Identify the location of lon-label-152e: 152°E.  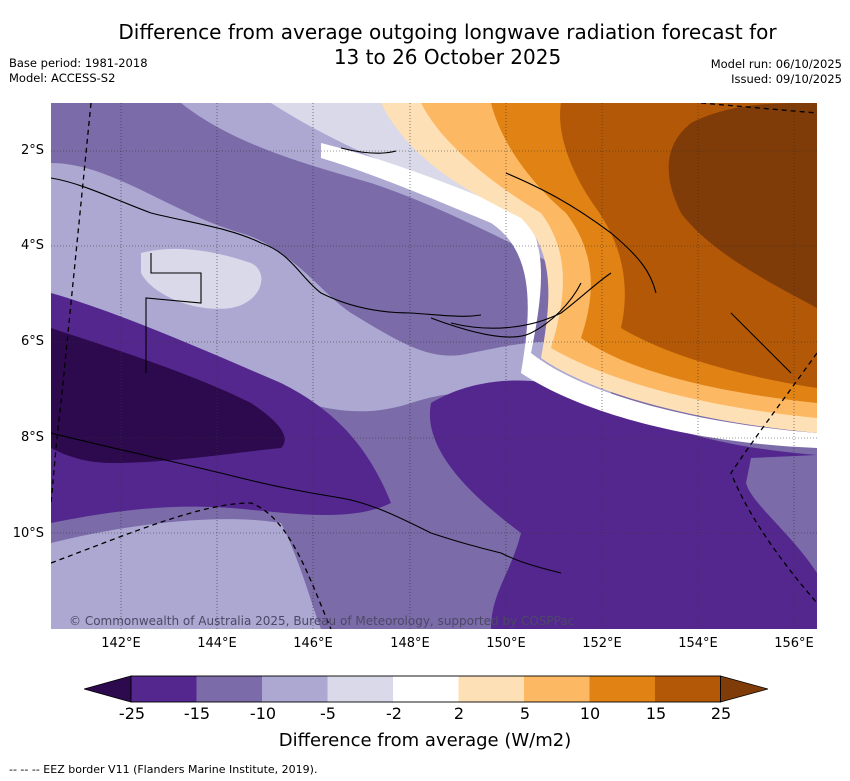
(602, 643).